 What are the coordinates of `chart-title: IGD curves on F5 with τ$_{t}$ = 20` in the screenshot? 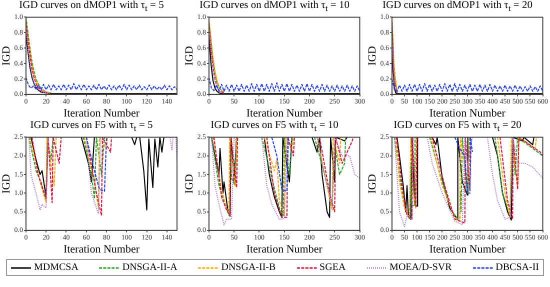 It's located at (457, 127).